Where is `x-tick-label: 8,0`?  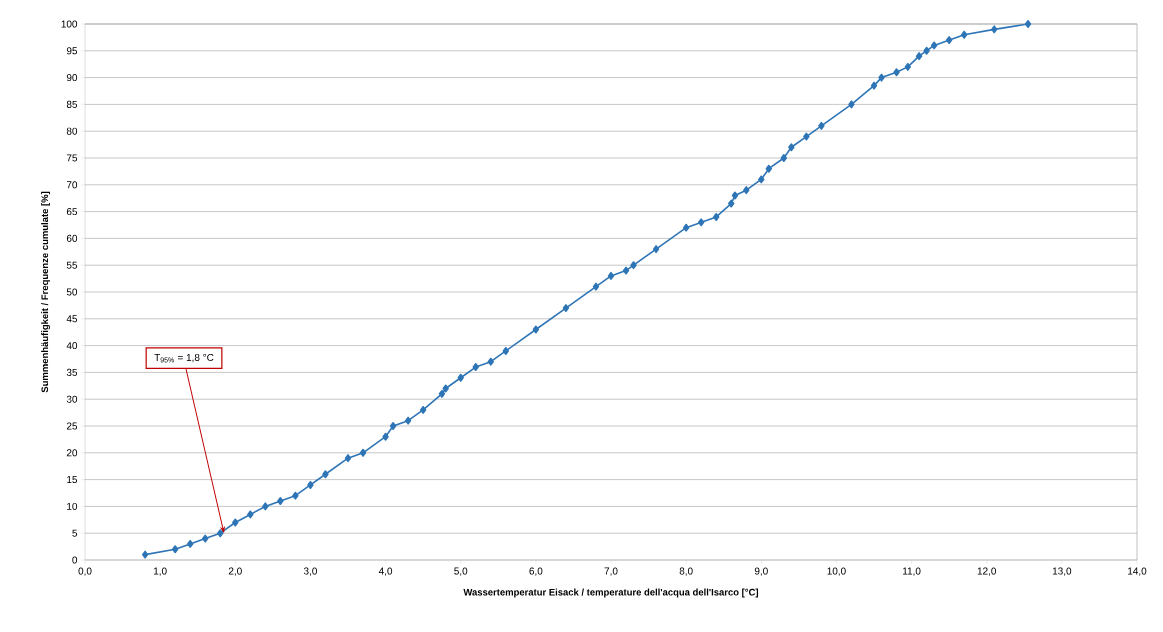
x-tick-label: 8,0 is located at coordinates (686, 571).